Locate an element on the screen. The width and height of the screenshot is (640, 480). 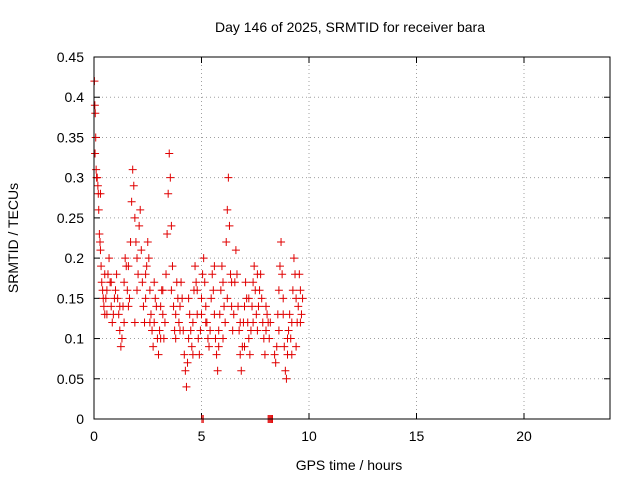
y-tick-label: 0.45 is located at coordinates (70, 57).